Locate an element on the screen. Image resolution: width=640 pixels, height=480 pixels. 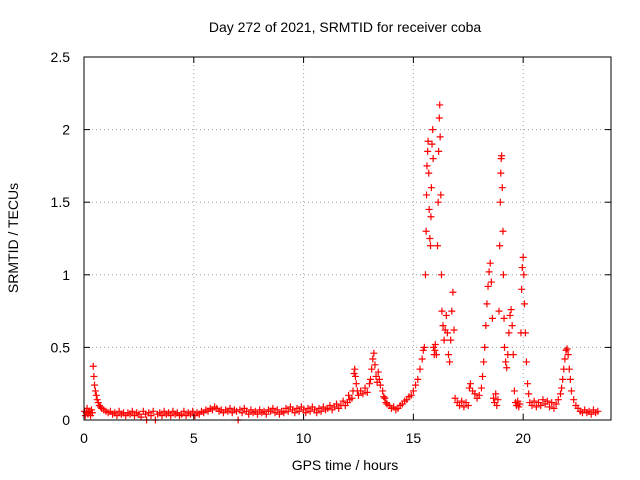
y-tick-label: 0.5 is located at coordinates (61, 347).